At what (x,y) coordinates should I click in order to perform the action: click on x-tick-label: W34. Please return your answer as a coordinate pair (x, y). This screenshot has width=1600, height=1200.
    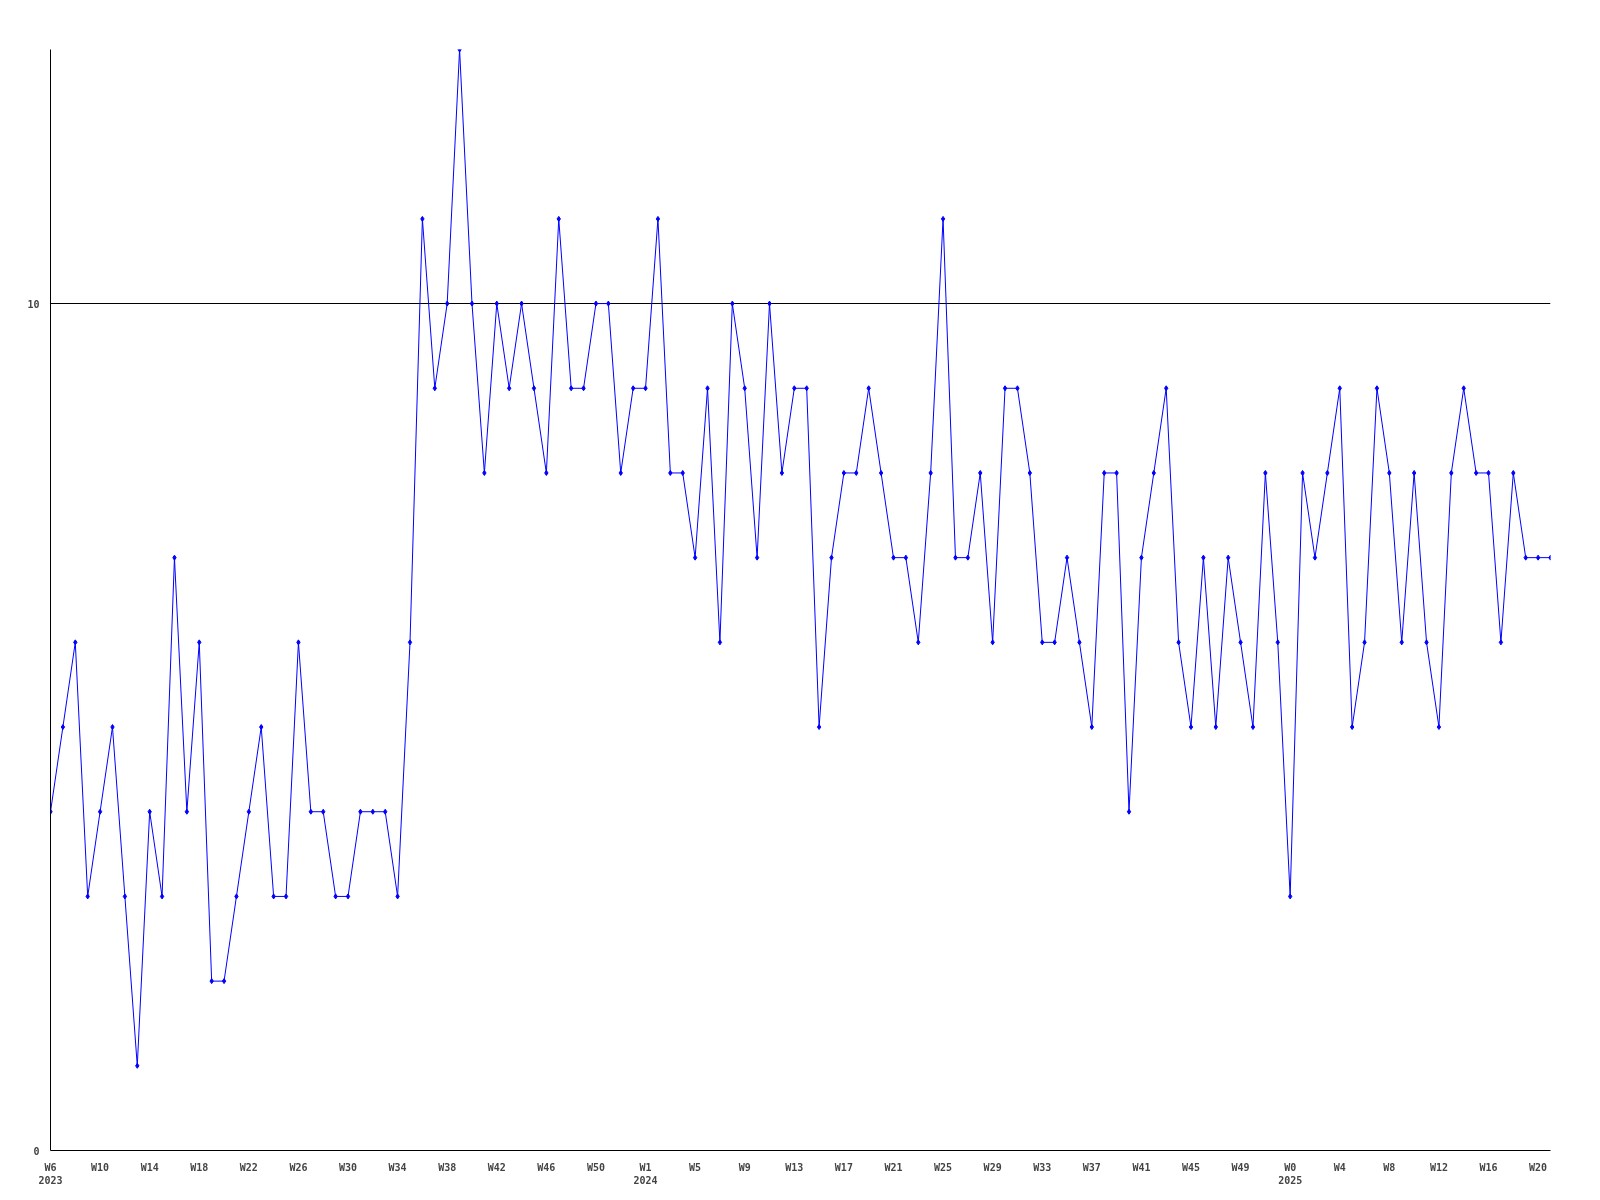
    Looking at the image, I should click on (397, 1167).